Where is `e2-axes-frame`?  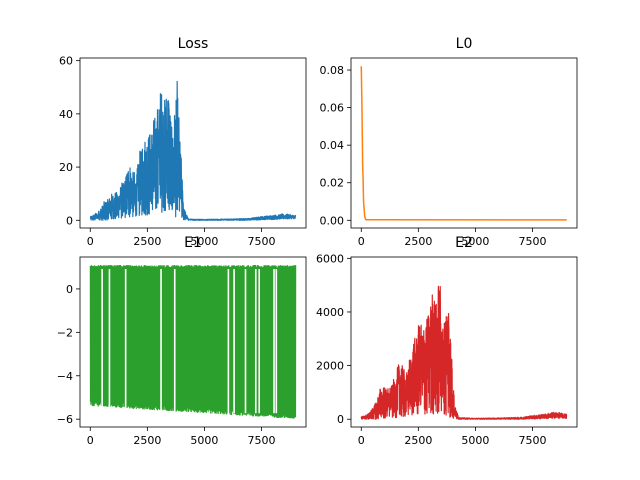
e2-axes-frame is located at coordinates (464, 342).